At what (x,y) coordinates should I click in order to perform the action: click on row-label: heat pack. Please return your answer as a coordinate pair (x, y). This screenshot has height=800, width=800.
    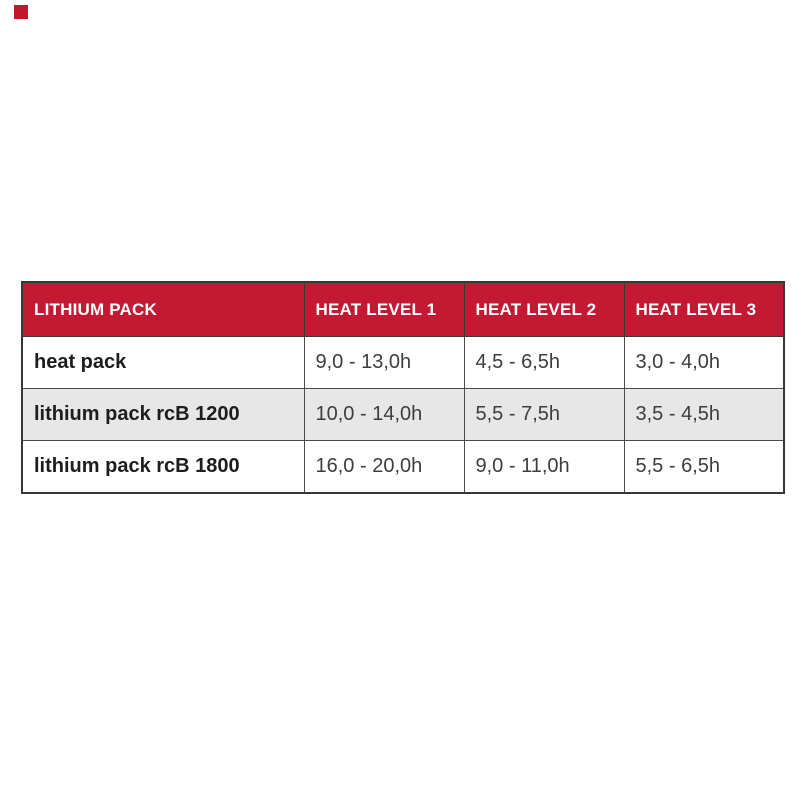
    Looking at the image, I should click on (163, 362).